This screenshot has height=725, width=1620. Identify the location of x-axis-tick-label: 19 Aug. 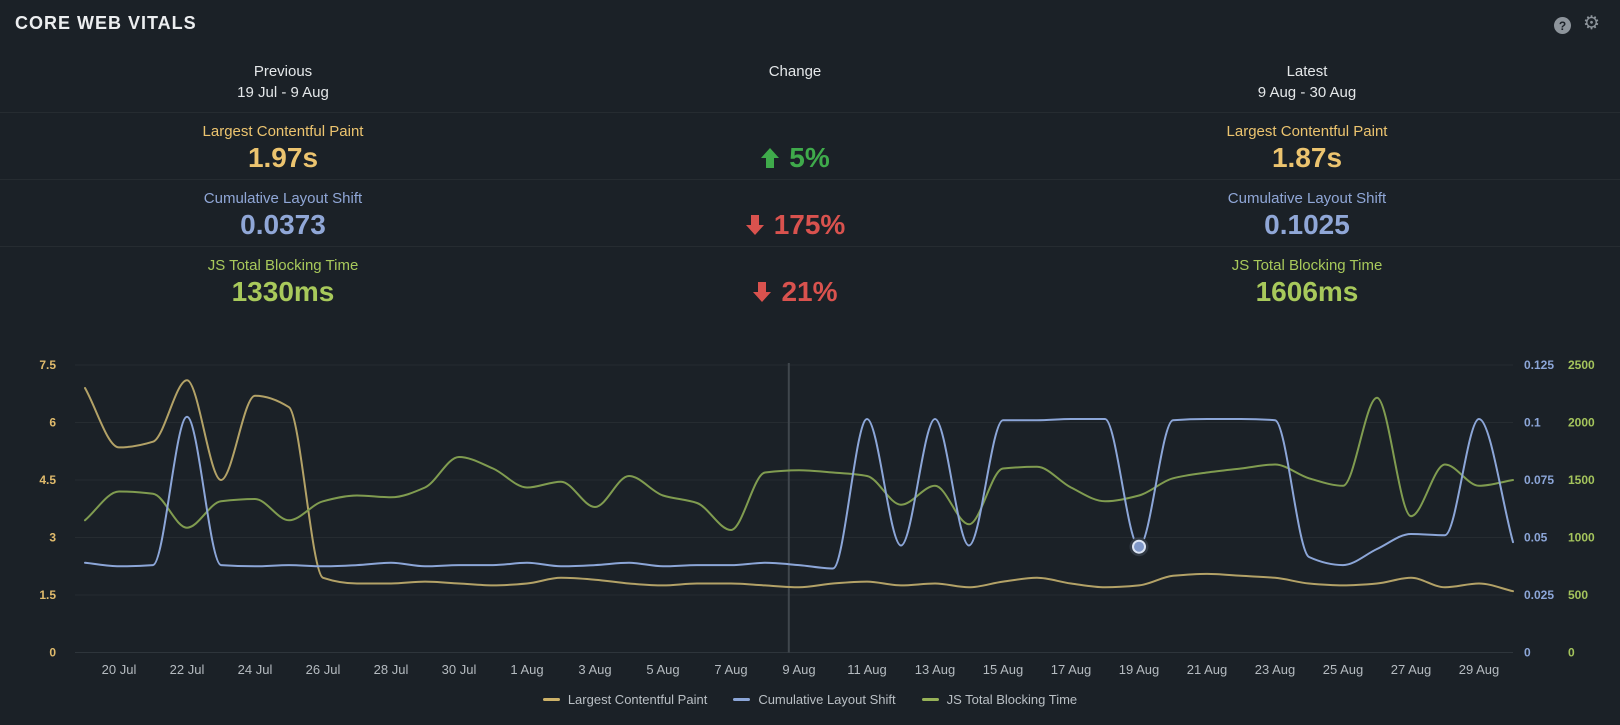
(1139, 669).